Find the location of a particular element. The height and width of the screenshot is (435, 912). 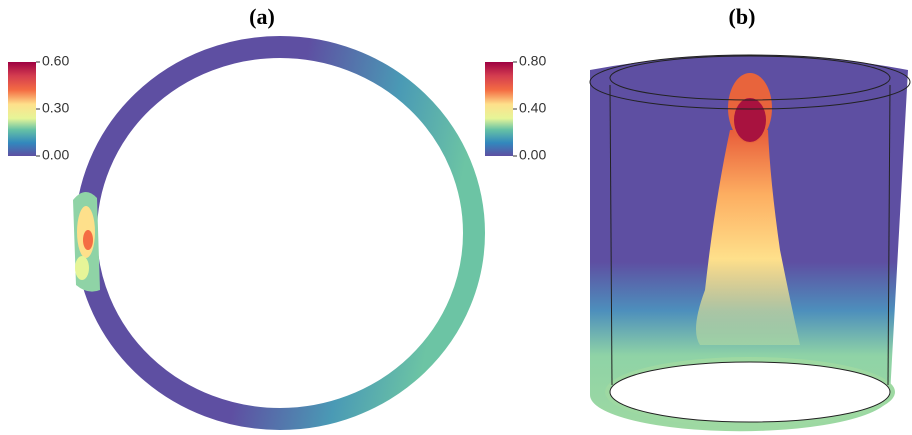

panel-label: (b) is located at coordinates (742, 16).